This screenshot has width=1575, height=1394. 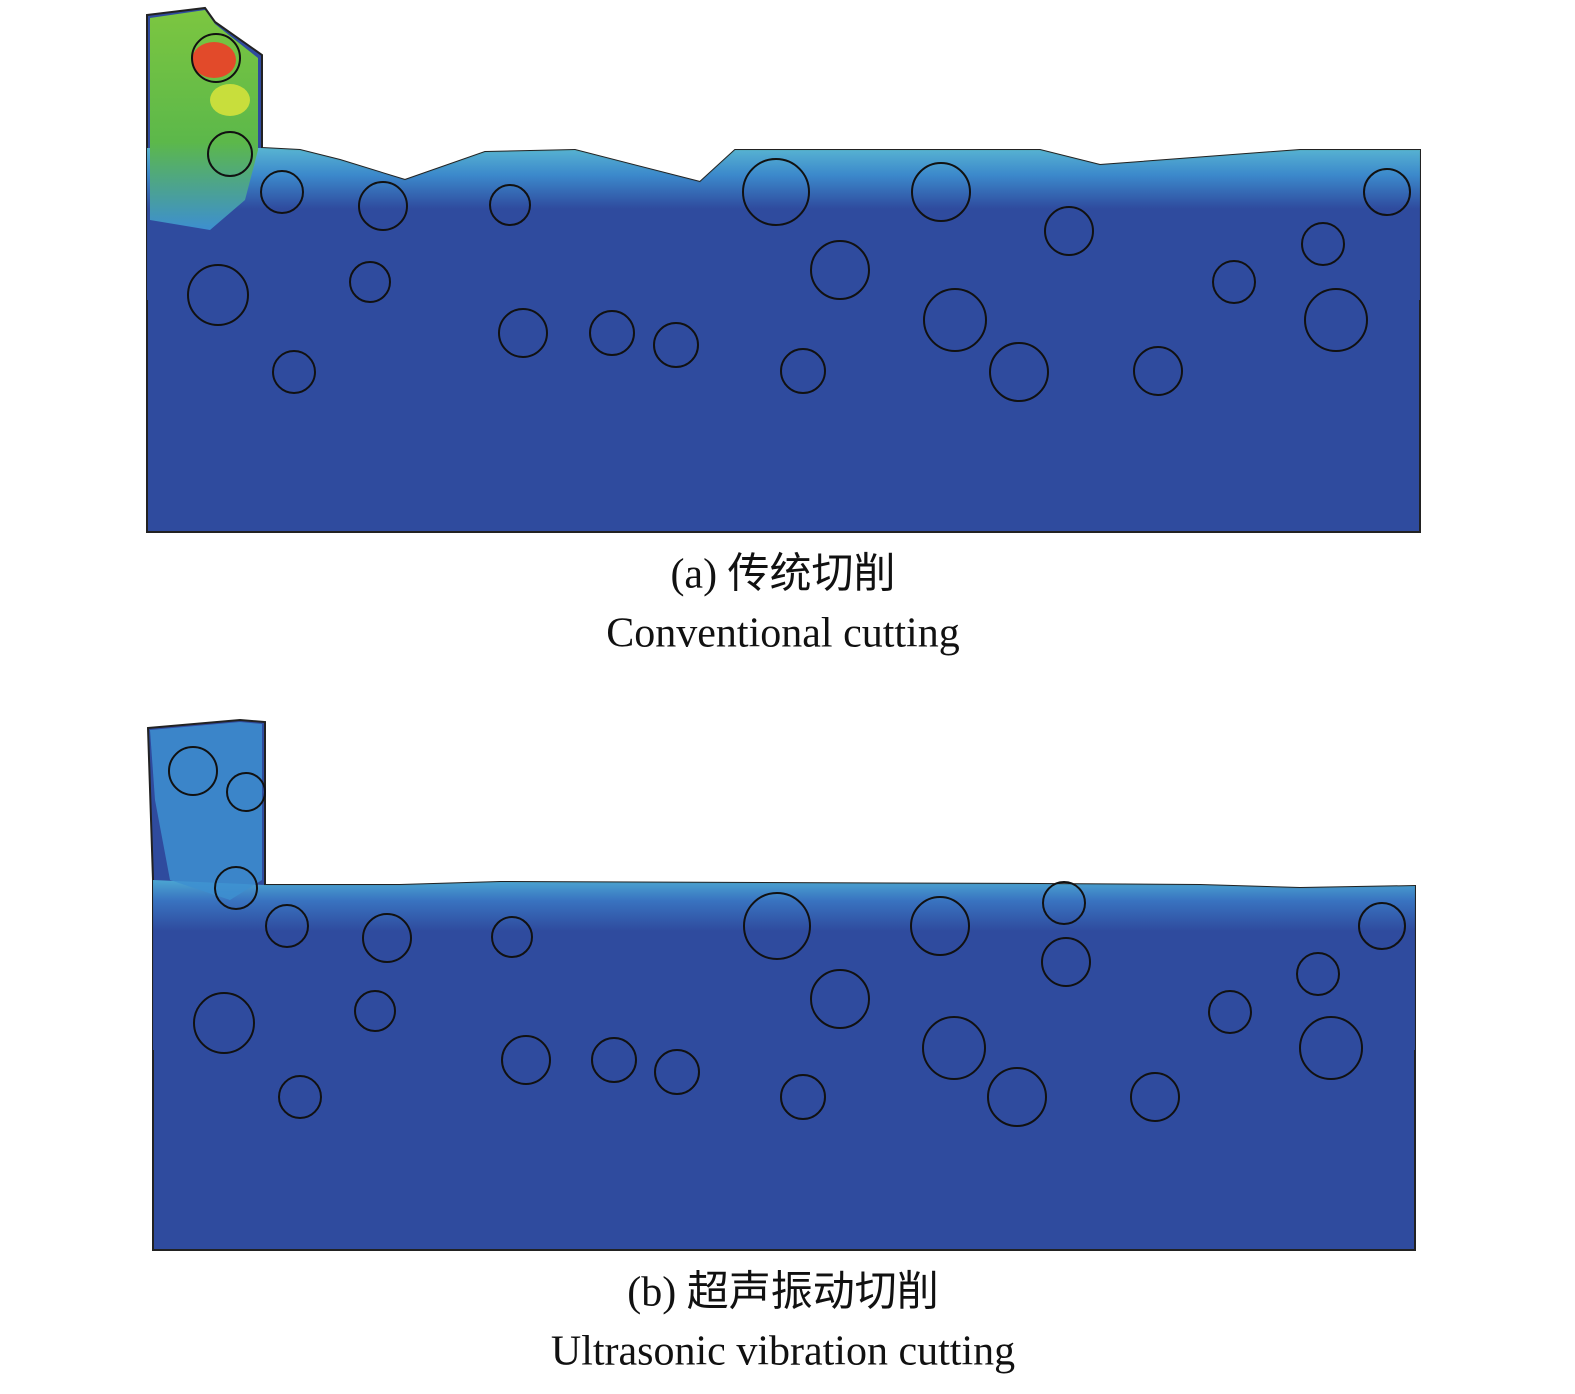 What do you see at coordinates (782, 1293) in the screenshot?
I see `caption-cn: (b) 超声振动切削` at bounding box center [782, 1293].